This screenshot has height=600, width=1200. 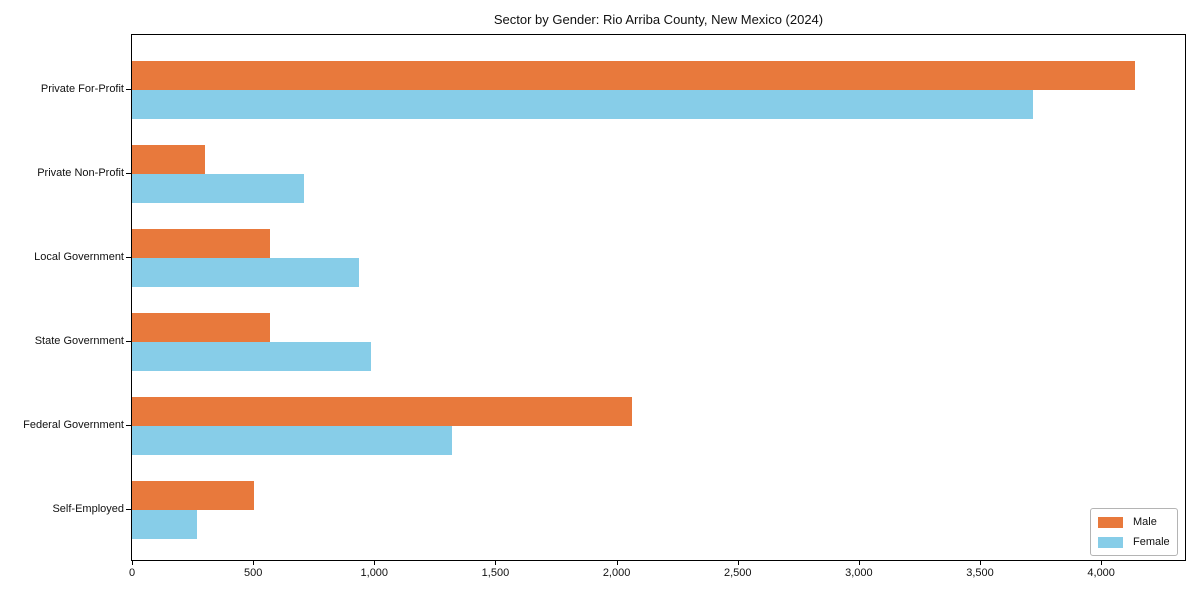 What do you see at coordinates (79, 341) in the screenshot?
I see `ytick-label-state-government: State Government` at bounding box center [79, 341].